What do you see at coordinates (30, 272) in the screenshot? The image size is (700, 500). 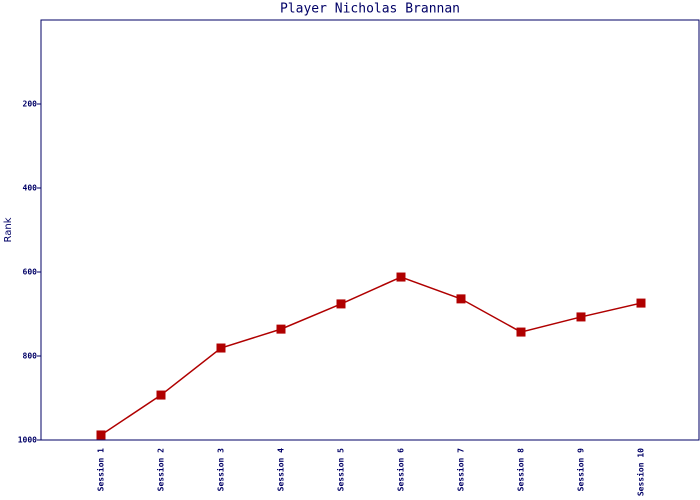 I see `y-tick-label: 600` at bounding box center [30, 272].